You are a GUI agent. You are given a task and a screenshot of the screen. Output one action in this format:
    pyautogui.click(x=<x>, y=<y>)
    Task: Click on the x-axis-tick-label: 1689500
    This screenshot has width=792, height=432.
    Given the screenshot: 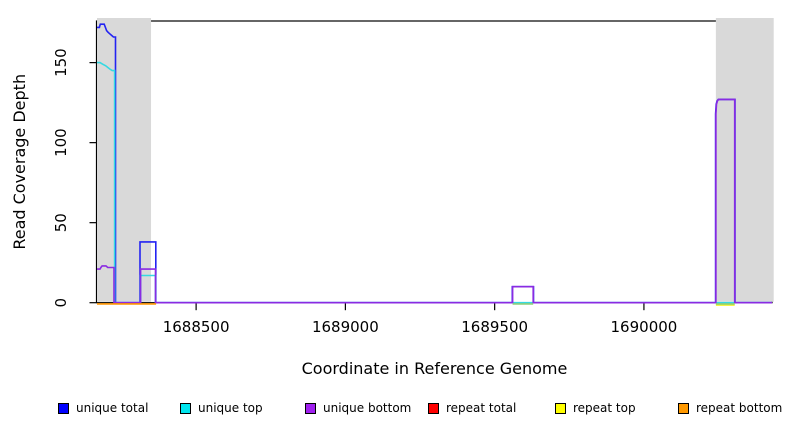 What is the action you would take?
    pyautogui.click(x=494, y=327)
    